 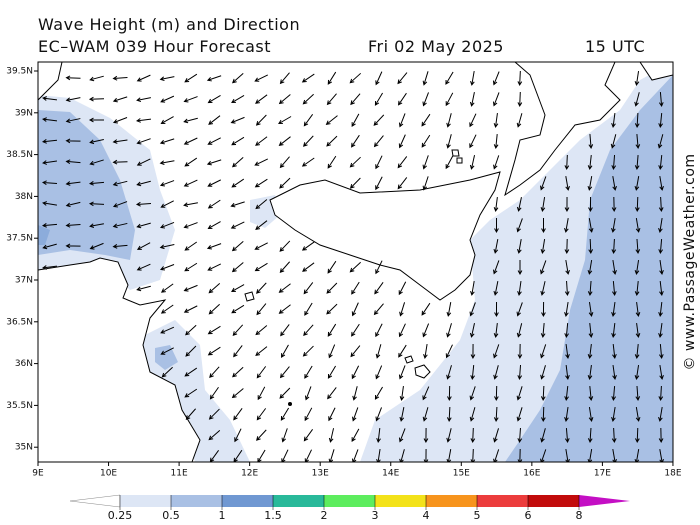 What do you see at coordinates (528, 515) in the screenshot?
I see `legend-label: 6` at bounding box center [528, 515].